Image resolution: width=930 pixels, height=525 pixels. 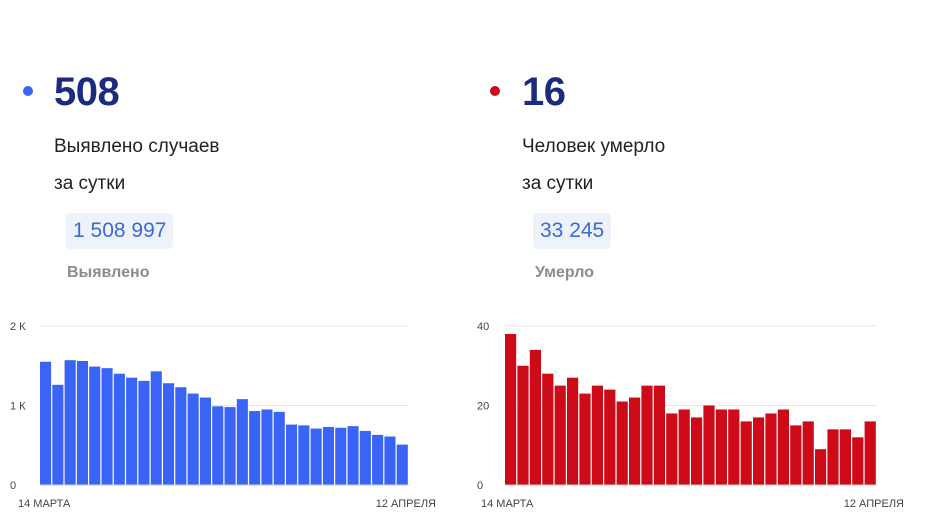 What do you see at coordinates (594, 146) in the screenshot?
I see `deaths-desc-line1: Человек умерло` at bounding box center [594, 146].